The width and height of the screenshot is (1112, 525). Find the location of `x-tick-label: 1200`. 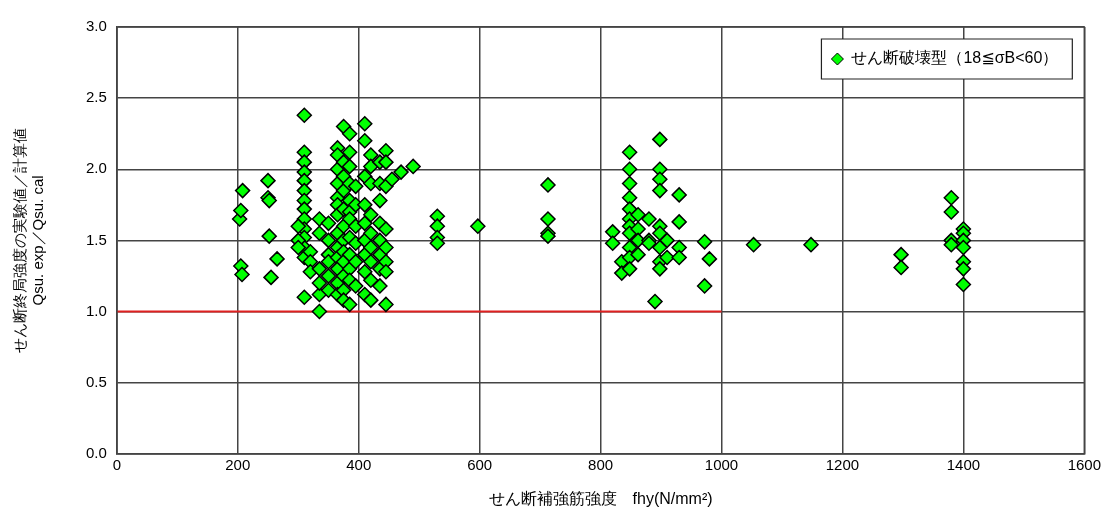

x-tick-label: 1200 is located at coordinates (842, 464).